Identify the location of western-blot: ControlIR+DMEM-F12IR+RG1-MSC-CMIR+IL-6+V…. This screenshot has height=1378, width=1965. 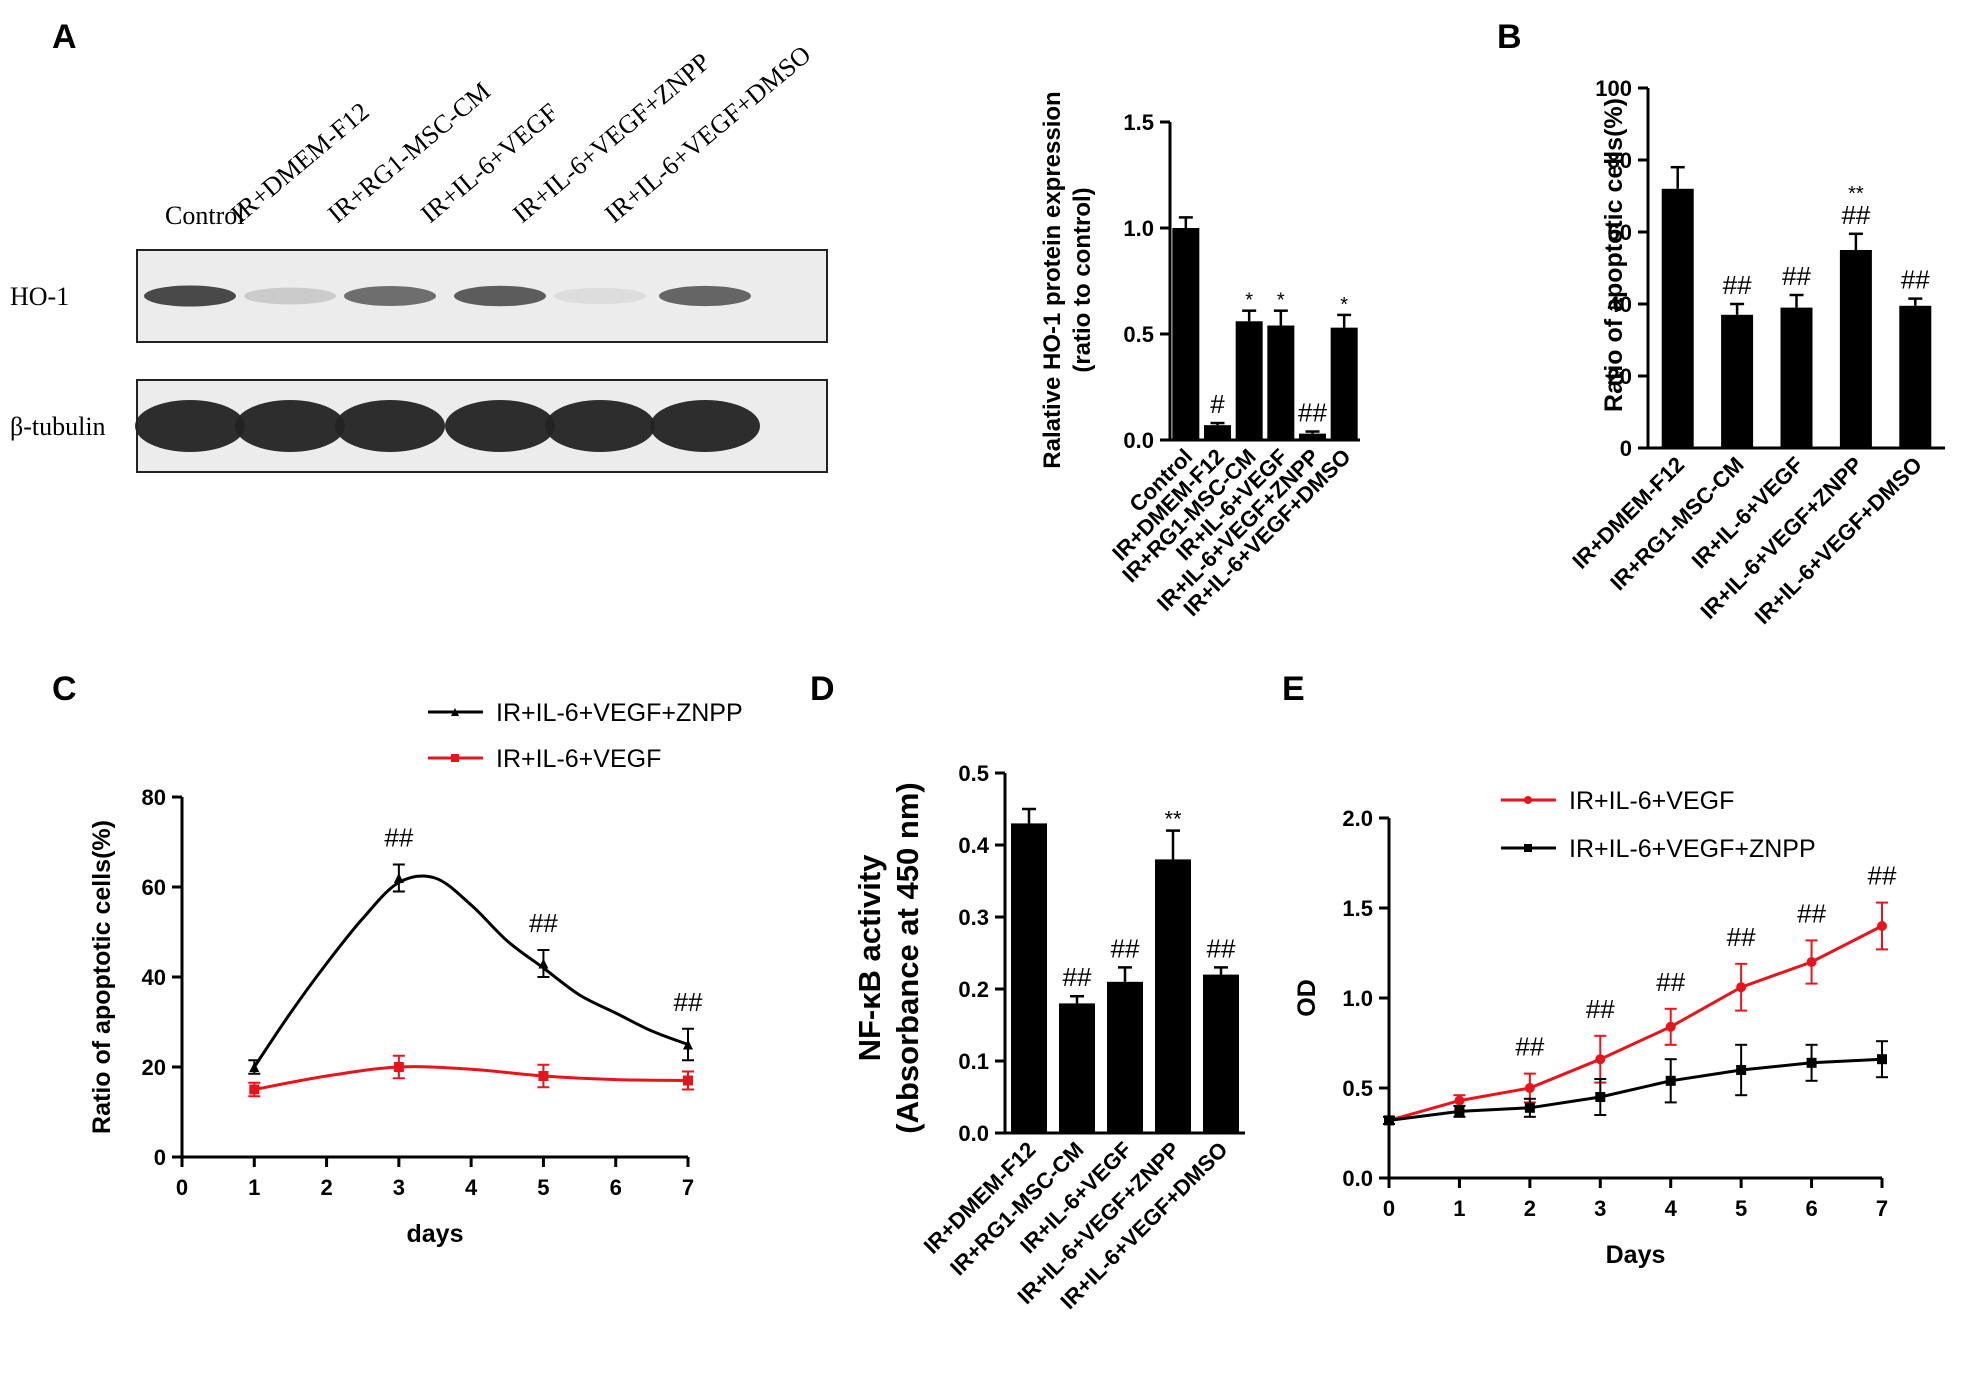
(419, 256).